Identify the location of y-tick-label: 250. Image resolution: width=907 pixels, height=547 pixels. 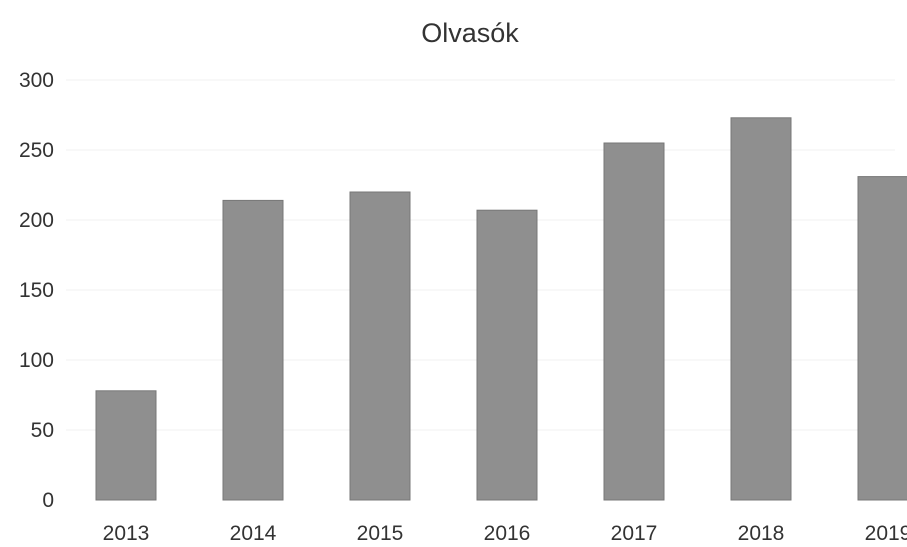
(36, 150).